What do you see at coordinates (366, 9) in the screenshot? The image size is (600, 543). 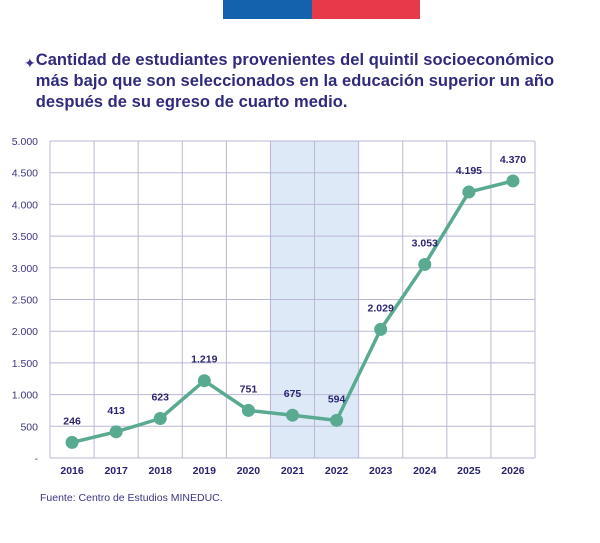 I see `flag-red-segment` at bounding box center [366, 9].